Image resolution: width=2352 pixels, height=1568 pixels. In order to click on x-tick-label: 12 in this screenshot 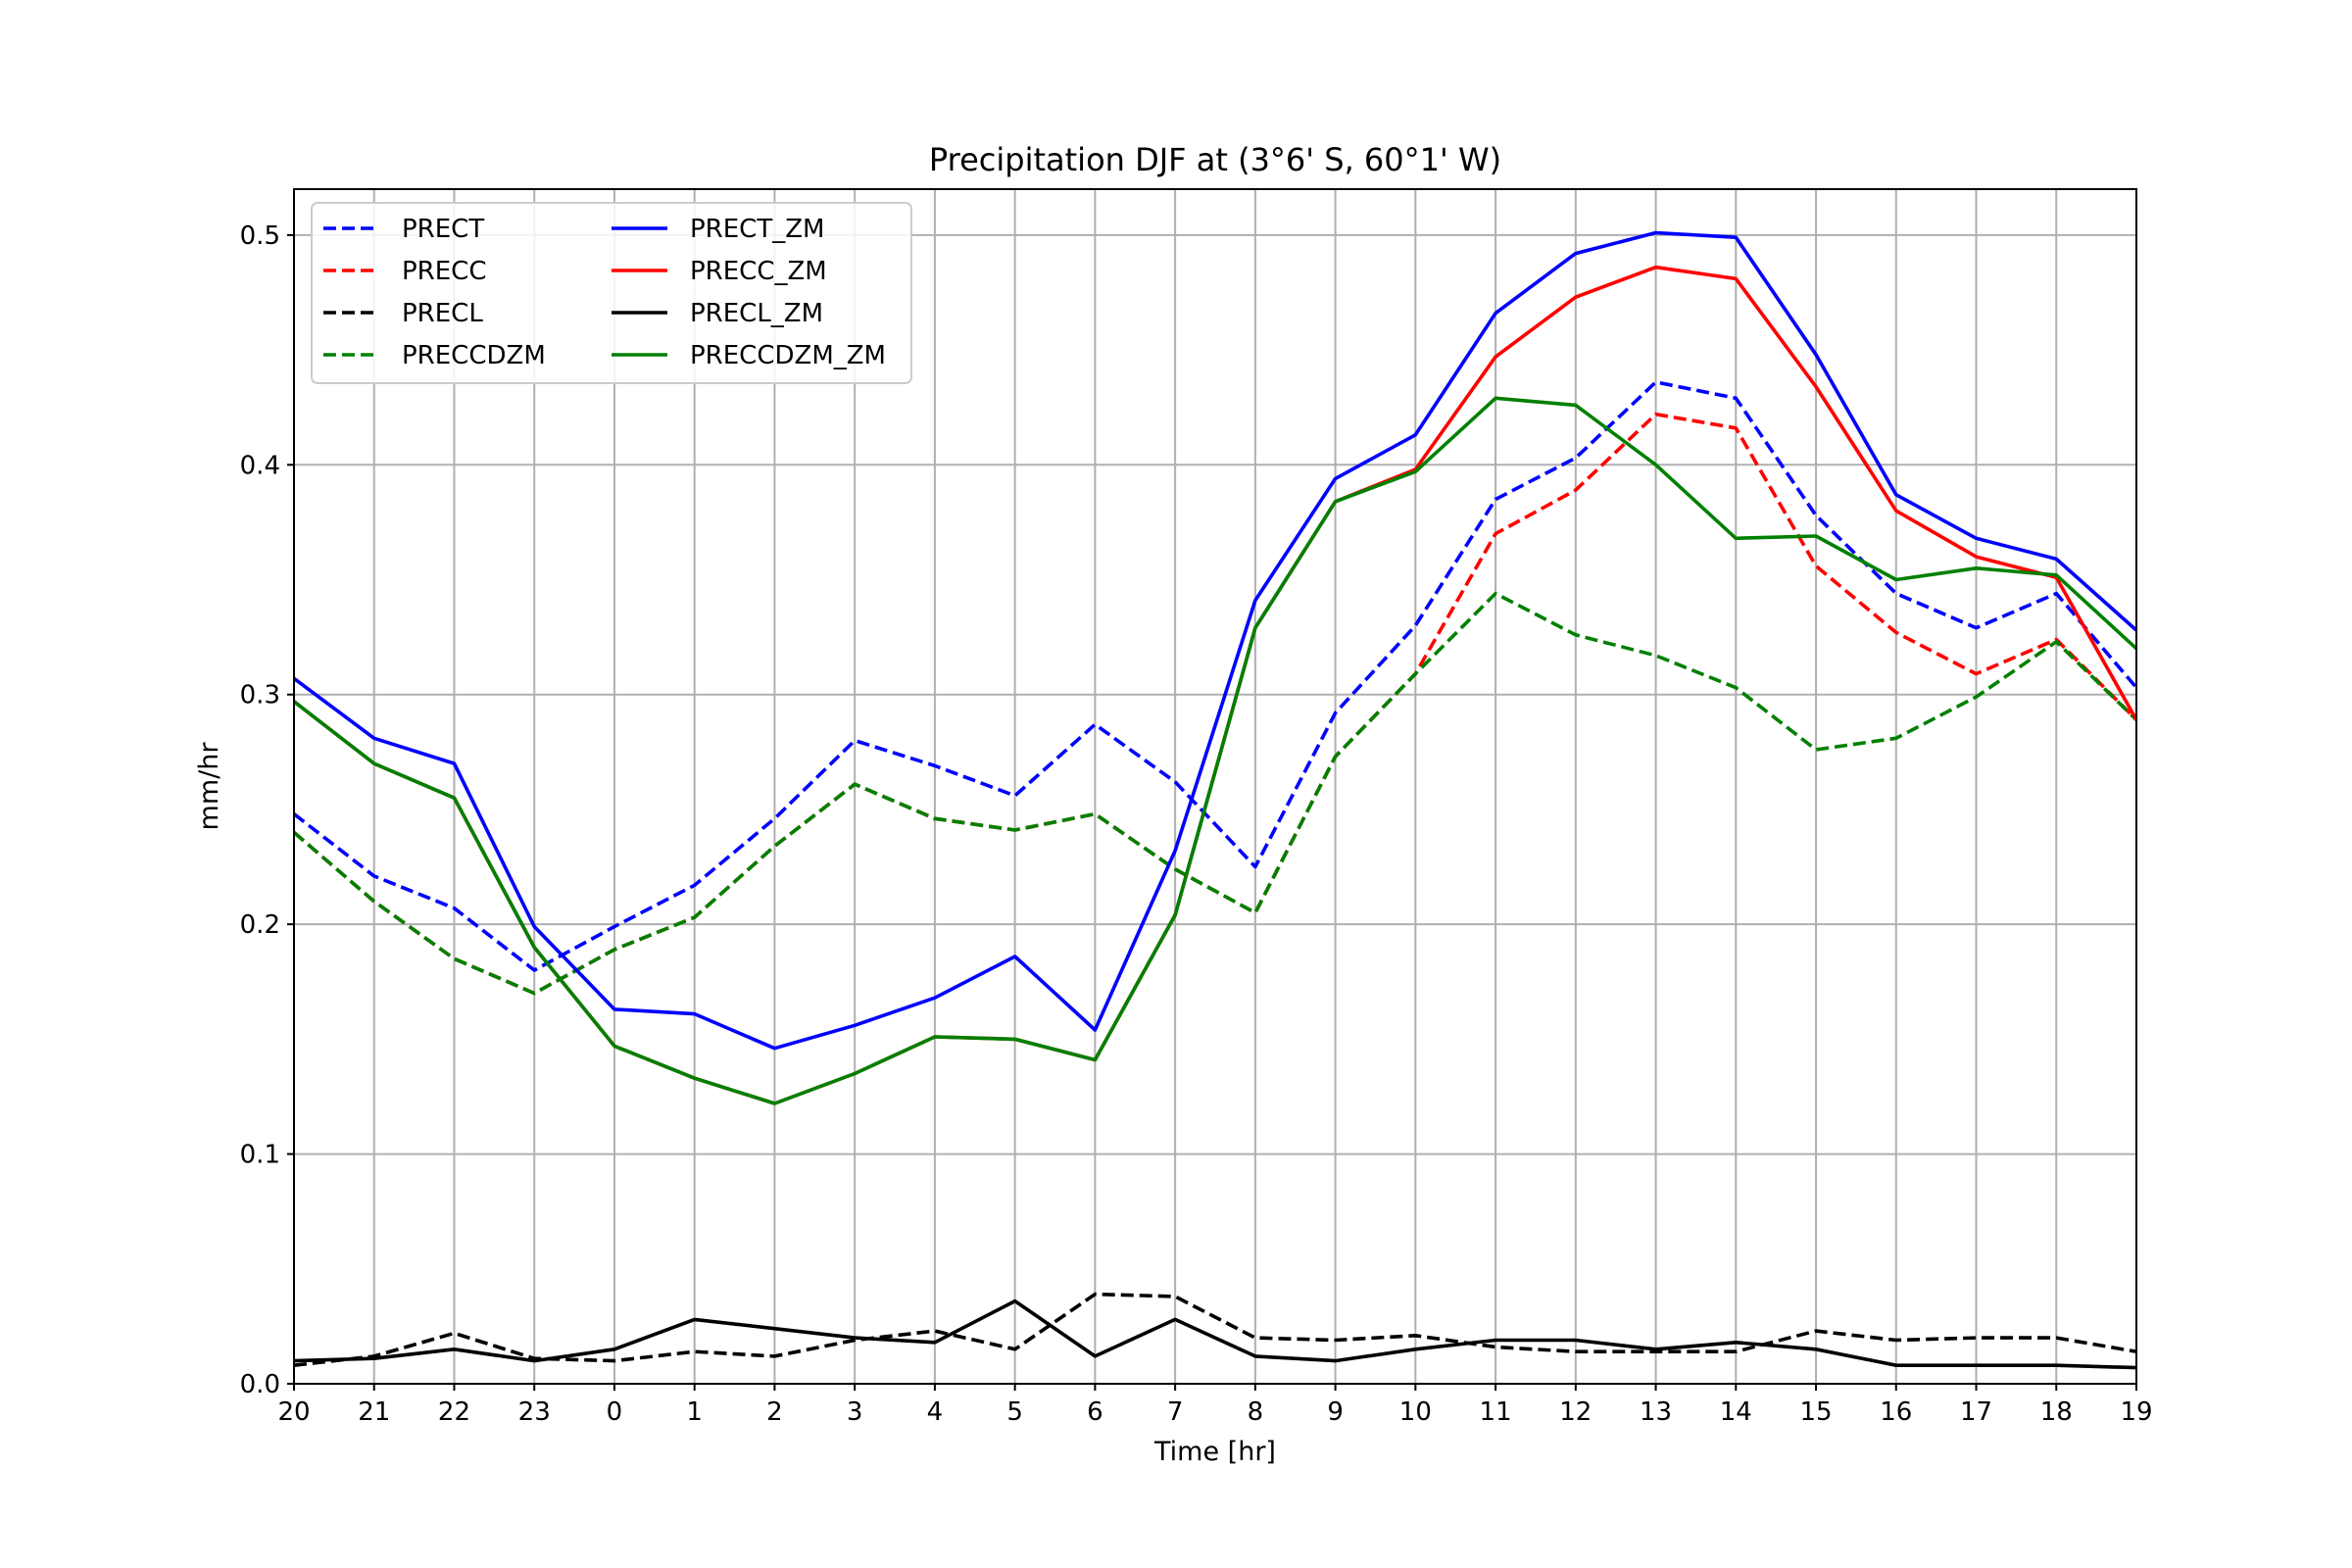, I will do `click(1575, 1412)`.